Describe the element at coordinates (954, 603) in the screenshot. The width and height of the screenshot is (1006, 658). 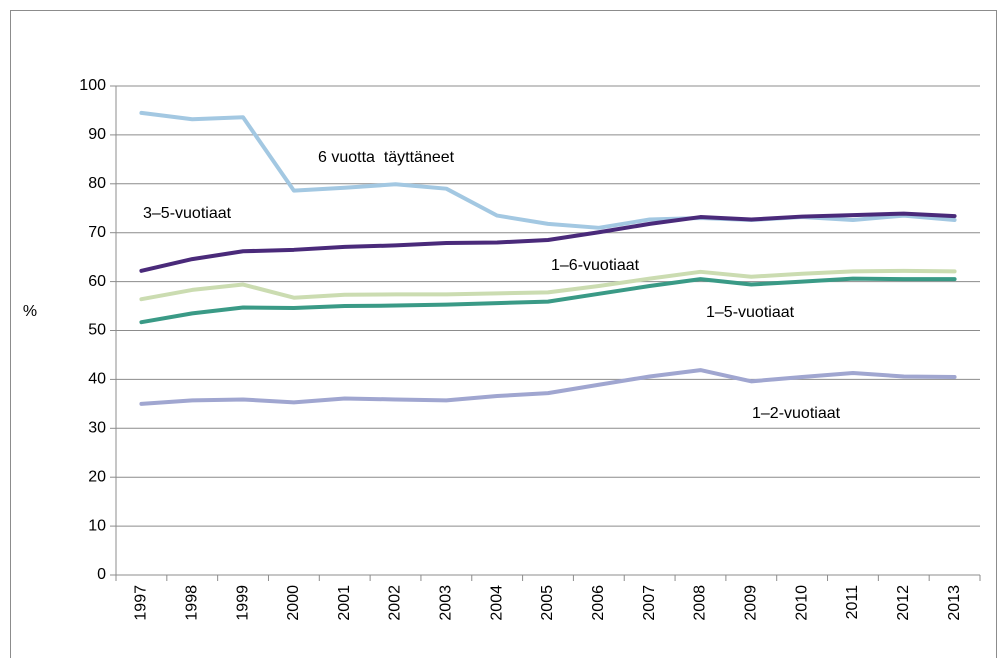
I see `x-tick-label: 2013` at that location.